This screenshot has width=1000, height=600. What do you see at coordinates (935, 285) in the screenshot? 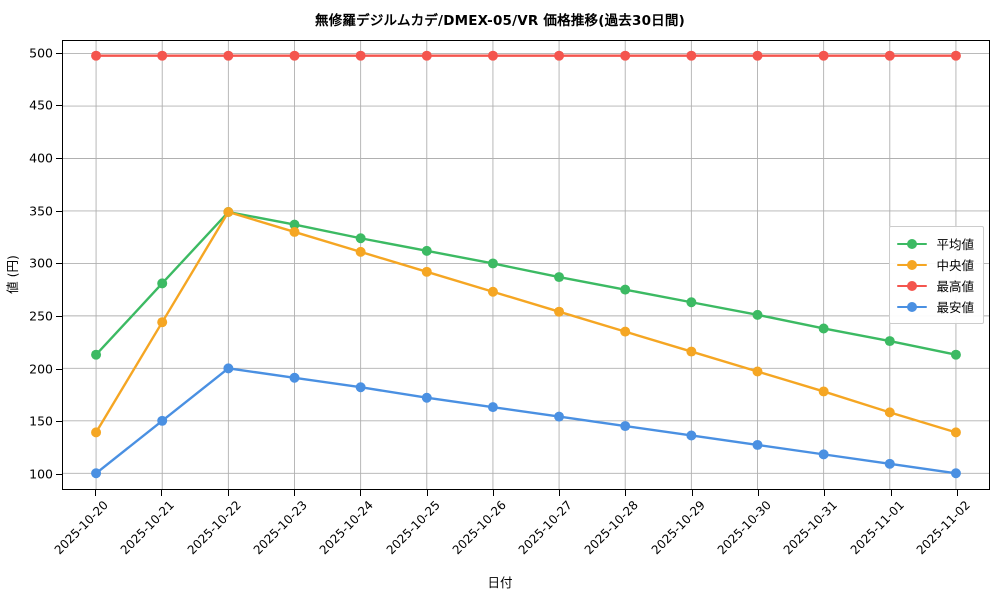
I see `legend-item: 最高値` at bounding box center [935, 285].